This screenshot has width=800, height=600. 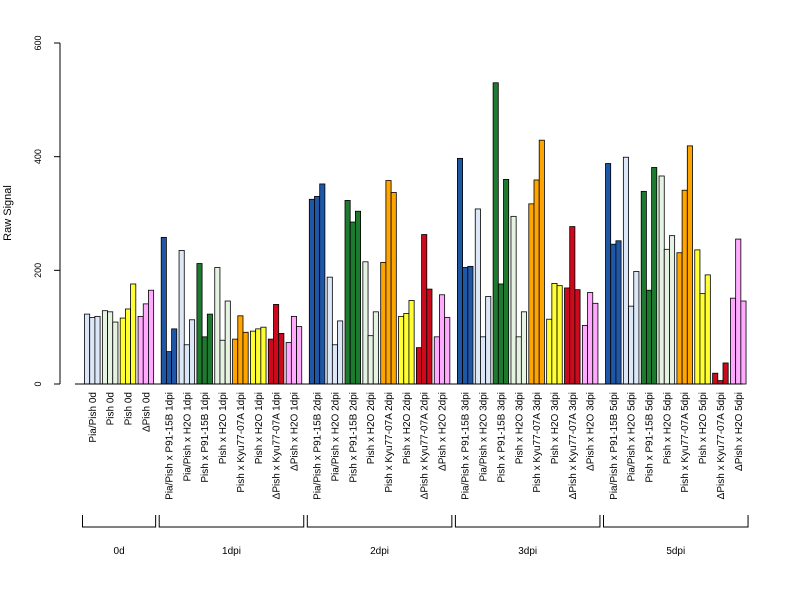 What do you see at coordinates (93, 417) in the screenshot?
I see `x-tick-label: Pia/Pish 0d` at bounding box center [93, 417].